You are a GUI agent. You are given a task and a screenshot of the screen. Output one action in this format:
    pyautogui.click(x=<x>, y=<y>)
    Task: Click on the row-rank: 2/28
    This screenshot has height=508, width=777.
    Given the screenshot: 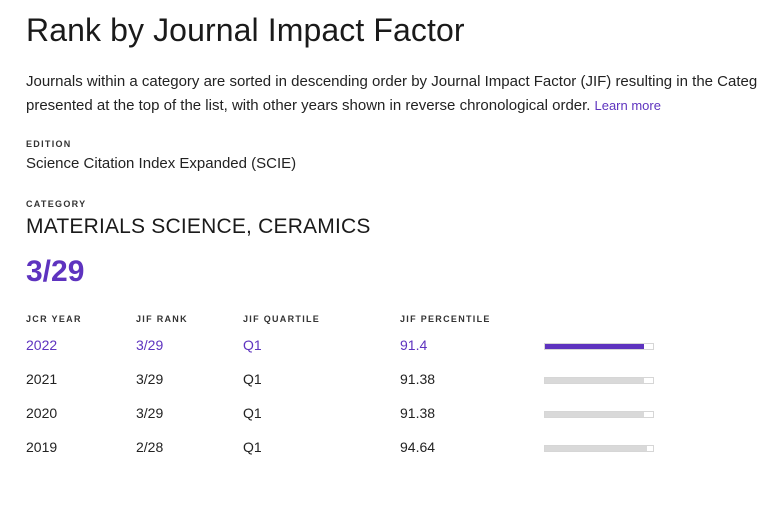 What is the action you would take?
    pyautogui.click(x=150, y=447)
    